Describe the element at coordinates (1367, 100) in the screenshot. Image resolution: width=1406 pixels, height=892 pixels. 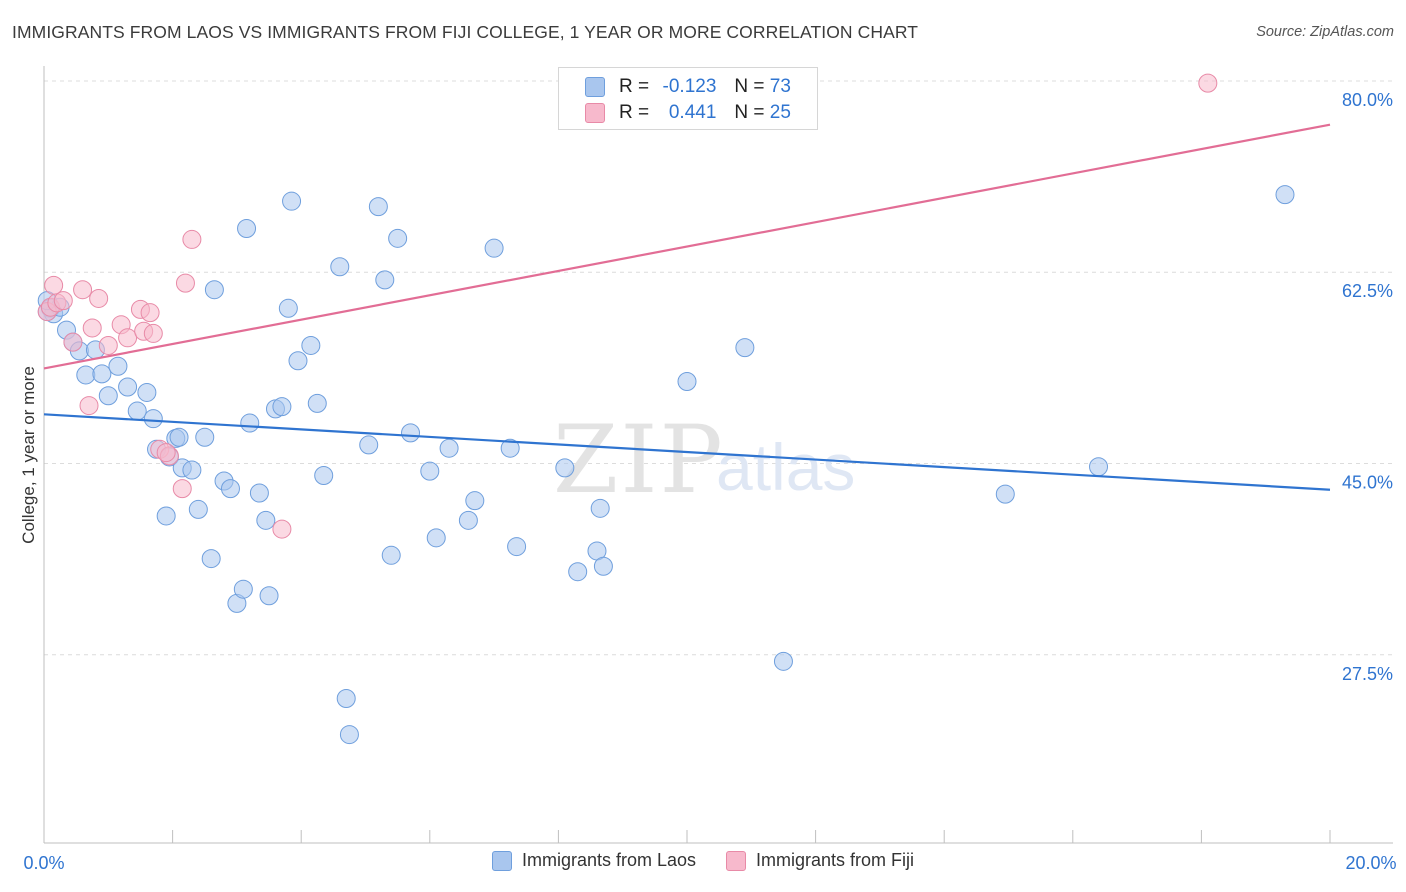
I see `y-tick-label: 80.0%` at that location.